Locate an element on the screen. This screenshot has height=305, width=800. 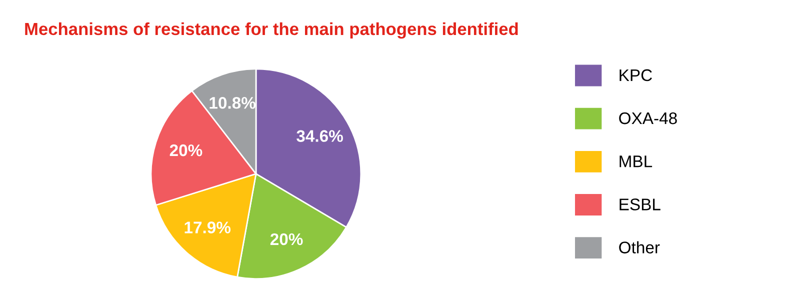
legend-label: Other is located at coordinates (639, 247).